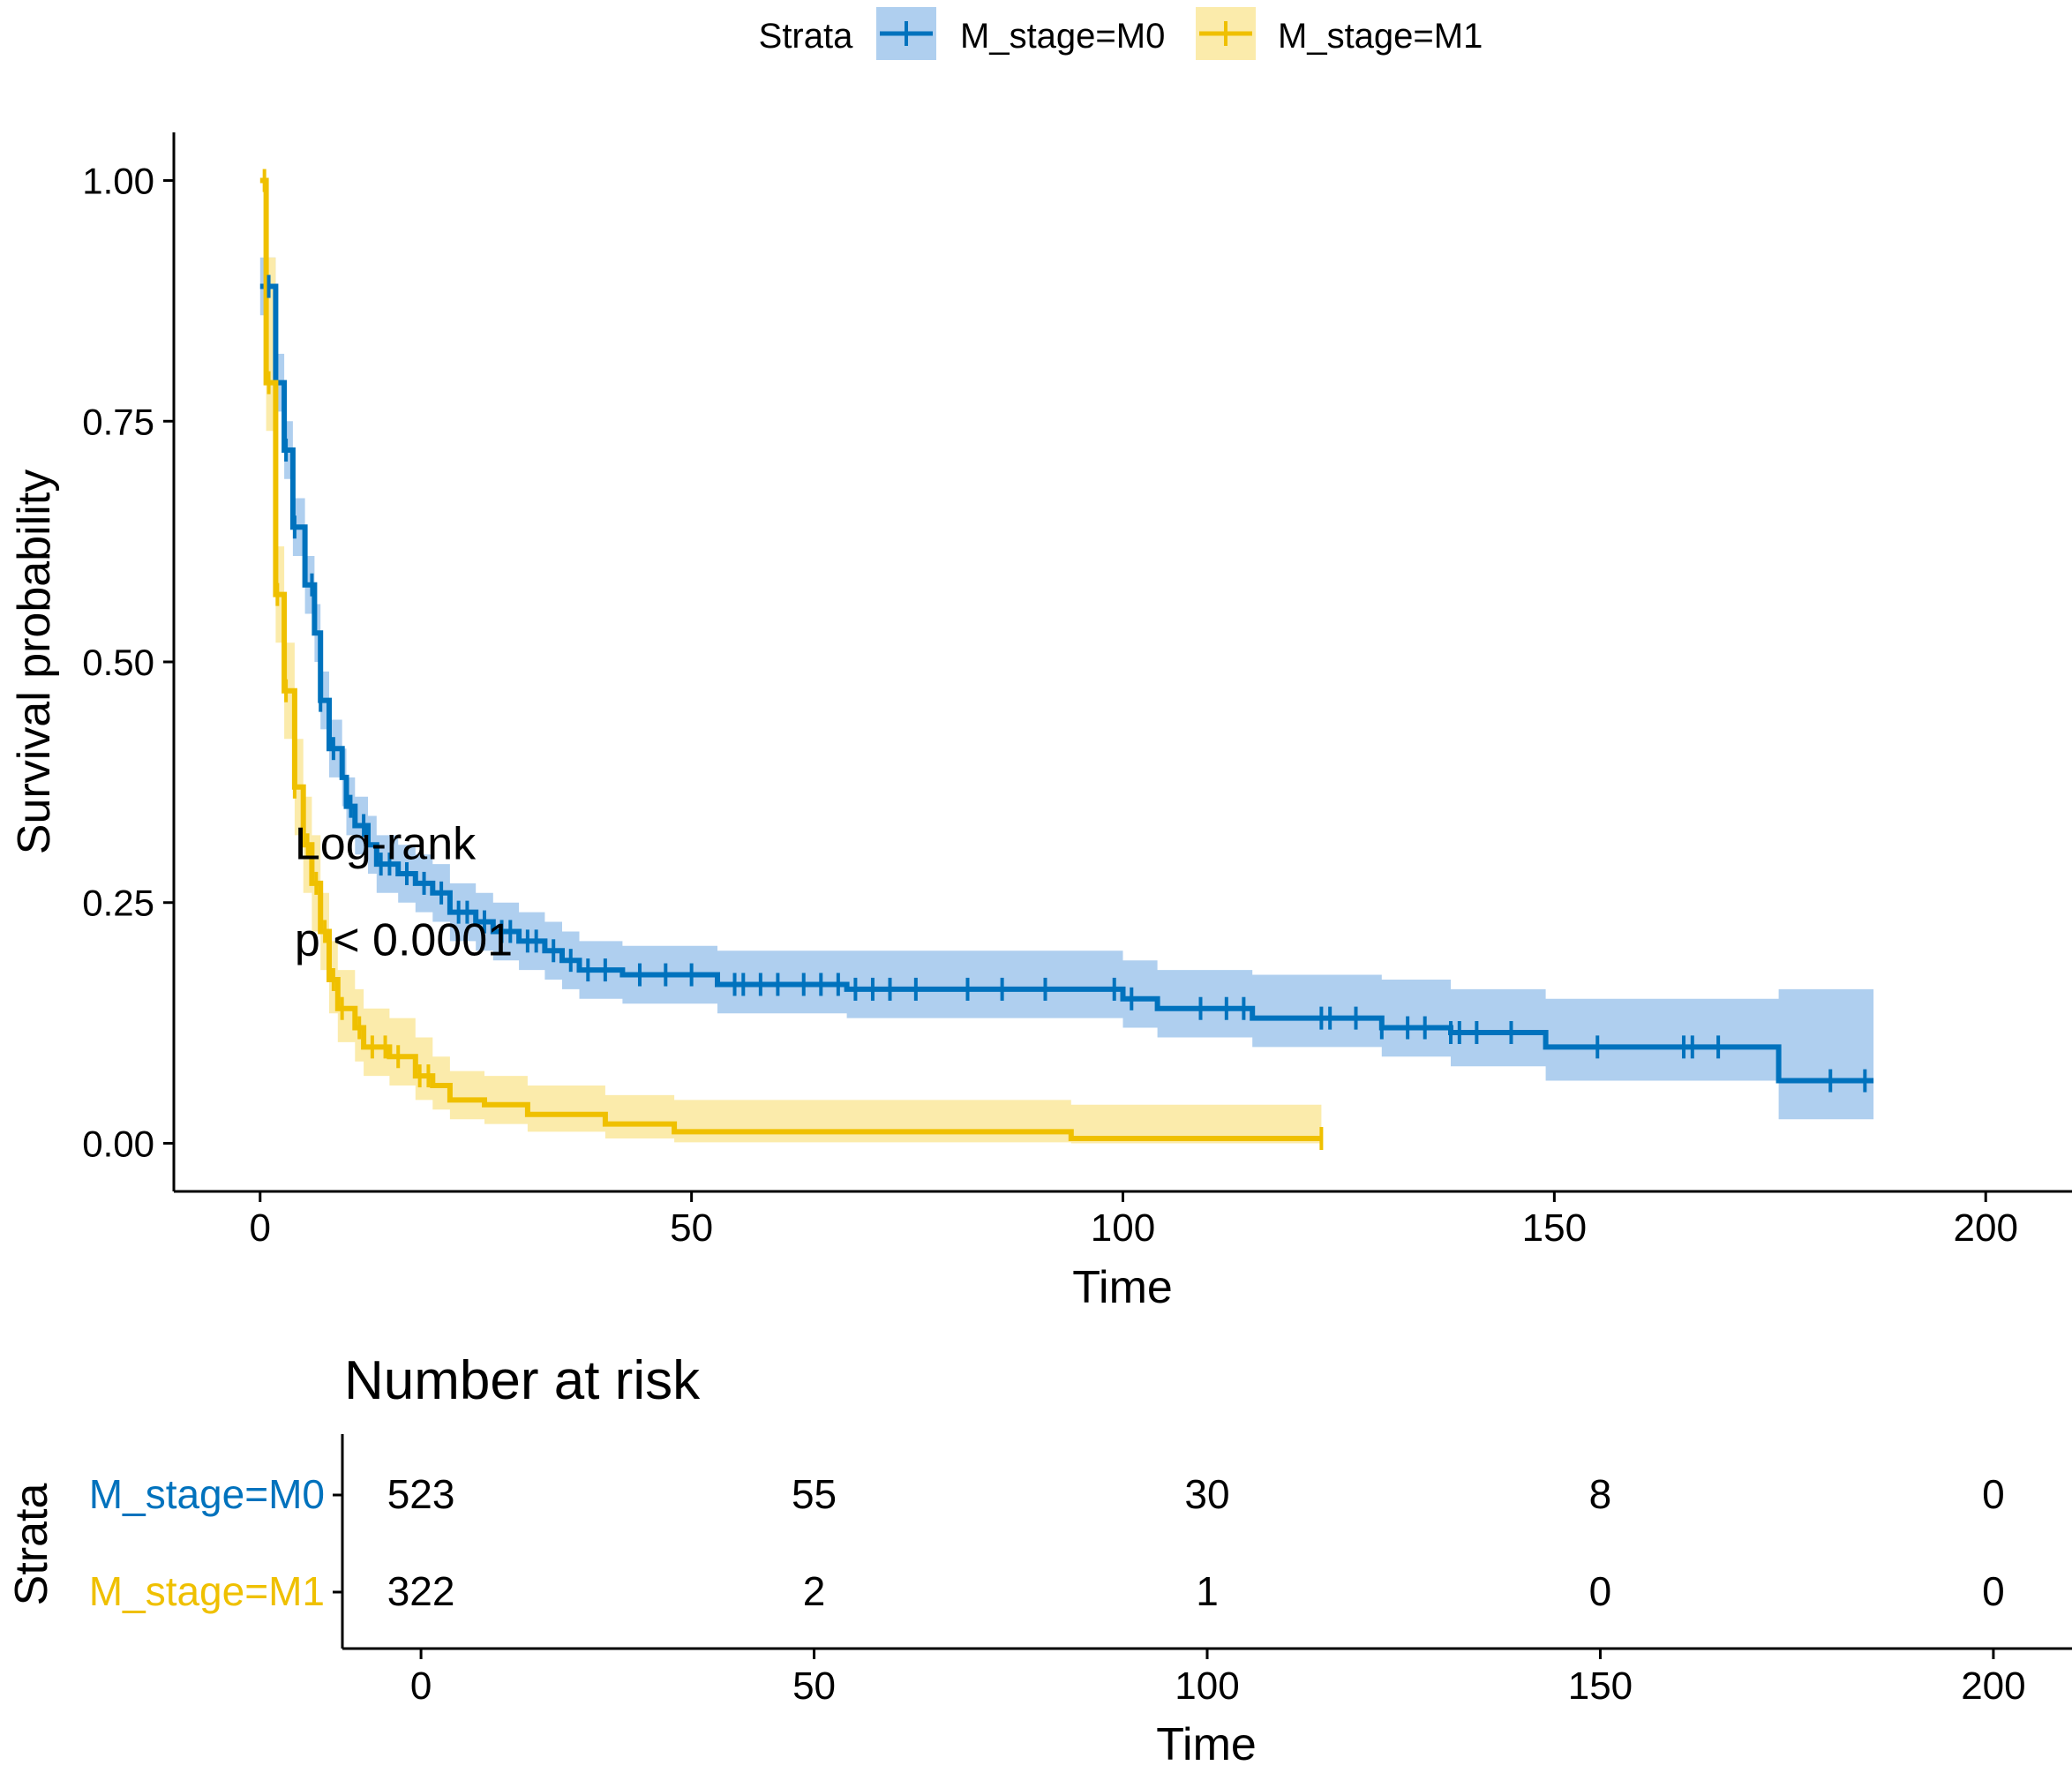  What do you see at coordinates (806, 37) in the screenshot?
I see `legend-title: Strata` at bounding box center [806, 37].